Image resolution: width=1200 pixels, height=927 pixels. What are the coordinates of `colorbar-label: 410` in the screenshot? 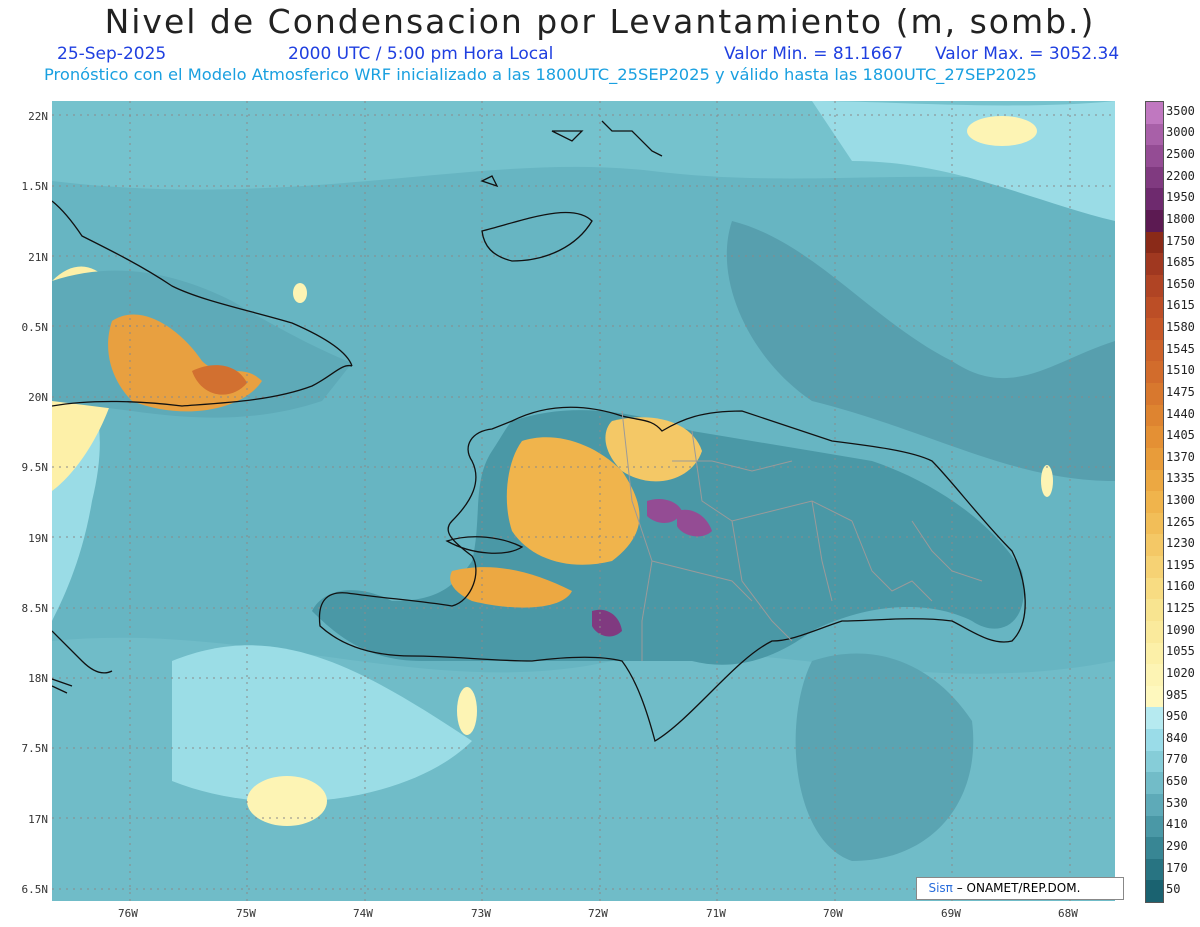 It's located at (1177, 824).